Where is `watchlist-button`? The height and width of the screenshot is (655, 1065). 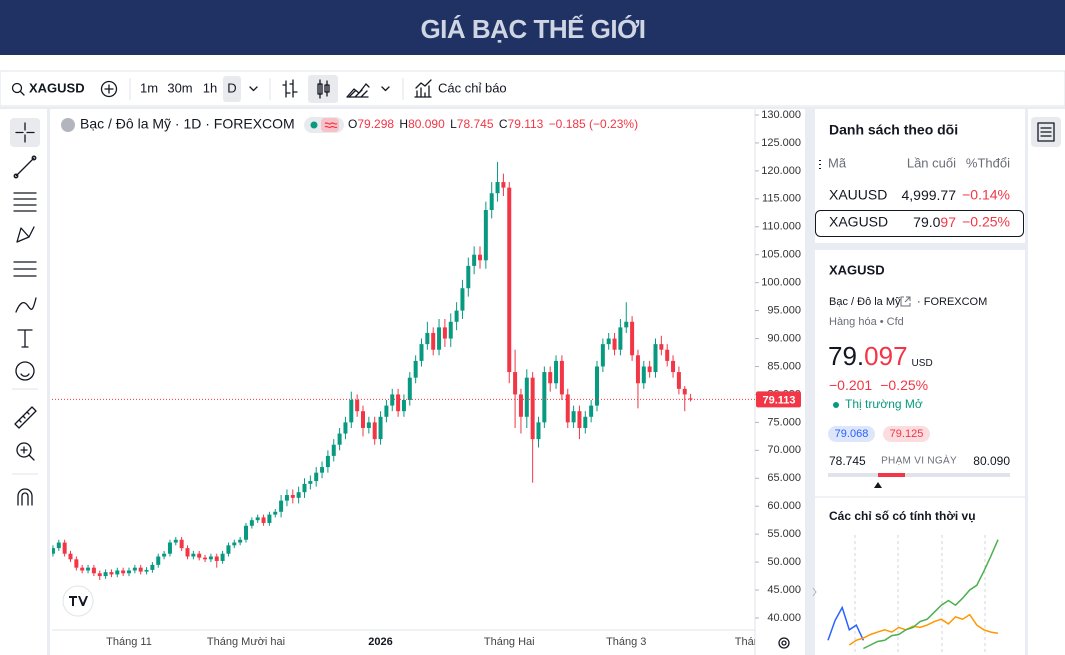 watchlist-button is located at coordinates (1046, 132).